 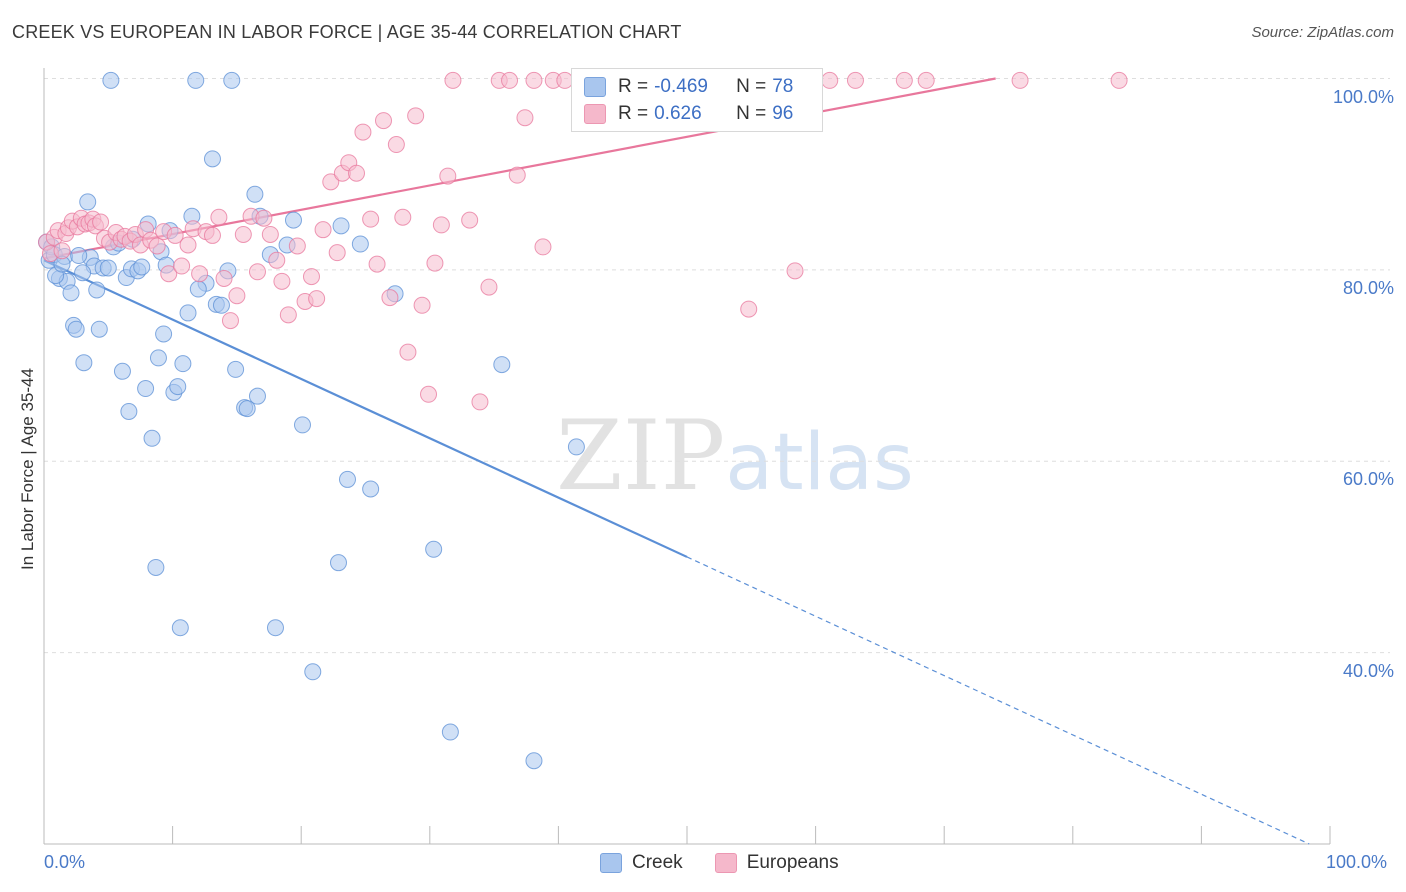 I want to click on series-swatch-europeans, so click(x=725, y=863).